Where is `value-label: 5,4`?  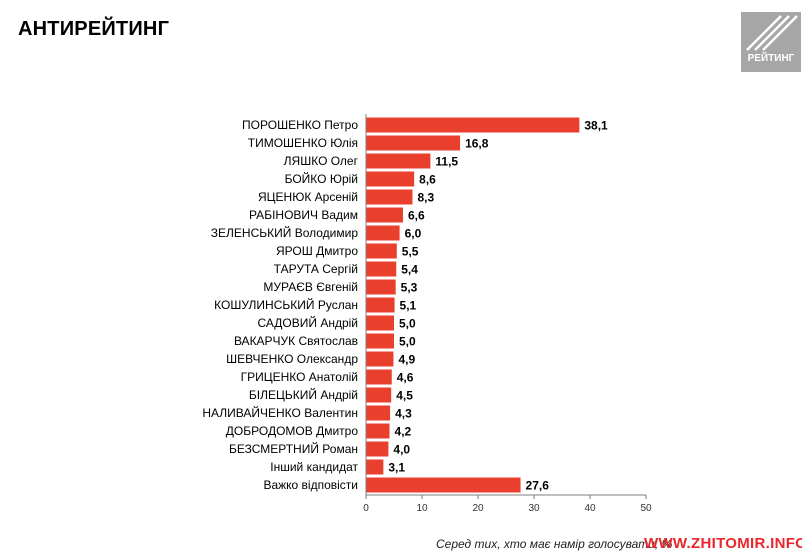
value-label: 5,4 is located at coordinates (409, 270).